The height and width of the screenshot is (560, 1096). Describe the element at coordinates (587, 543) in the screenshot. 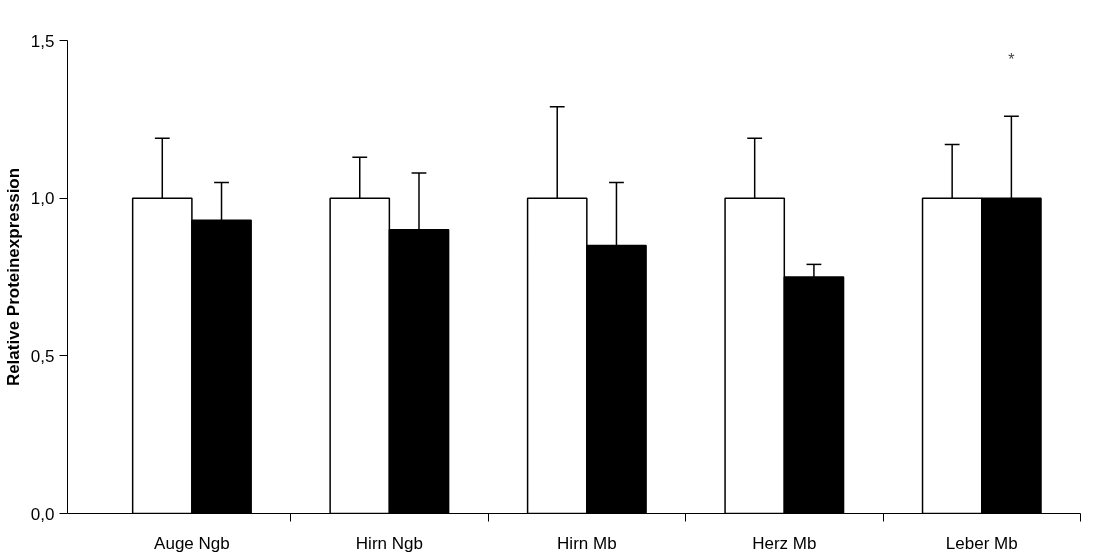

I see `x-tick-label: Hirn Mb` at that location.